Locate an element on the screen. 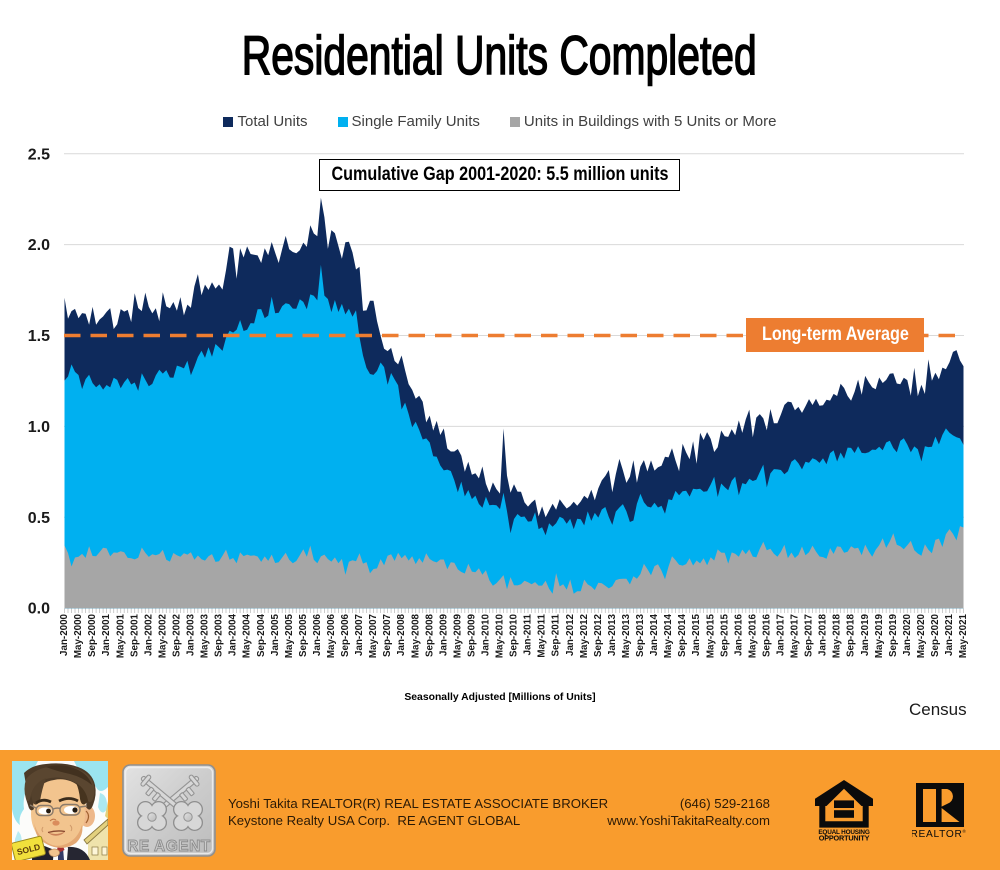 This screenshot has height=870, width=1000. svg-text: May-2021 is located at coordinates (963, 635).